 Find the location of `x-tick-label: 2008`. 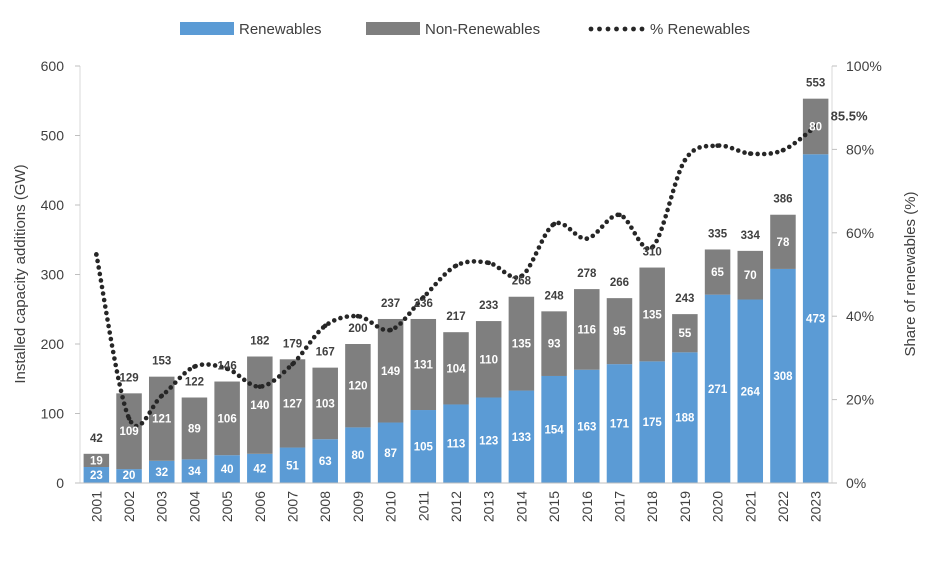

x-tick-label: 2008 is located at coordinates (325, 506).